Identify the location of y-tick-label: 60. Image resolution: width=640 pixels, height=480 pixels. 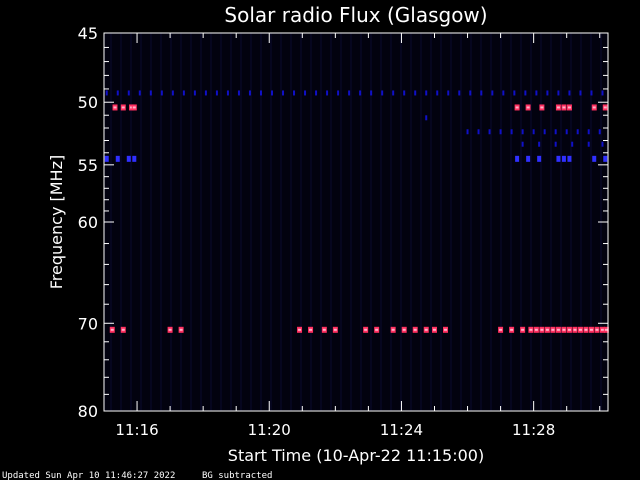
(88, 222).